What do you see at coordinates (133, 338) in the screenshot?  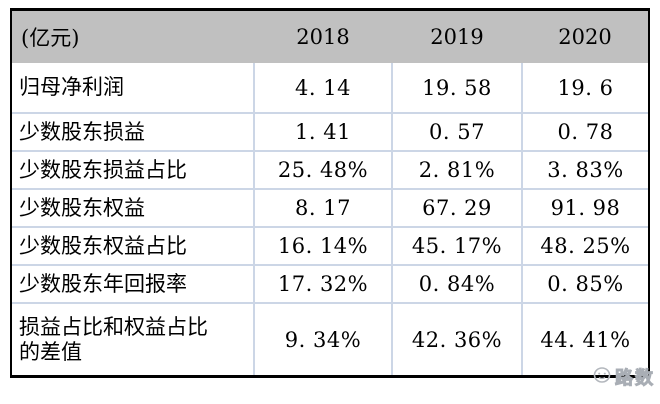 I see `row-label-cell: 损益占比和权益占比 的差值` at bounding box center [133, 338].